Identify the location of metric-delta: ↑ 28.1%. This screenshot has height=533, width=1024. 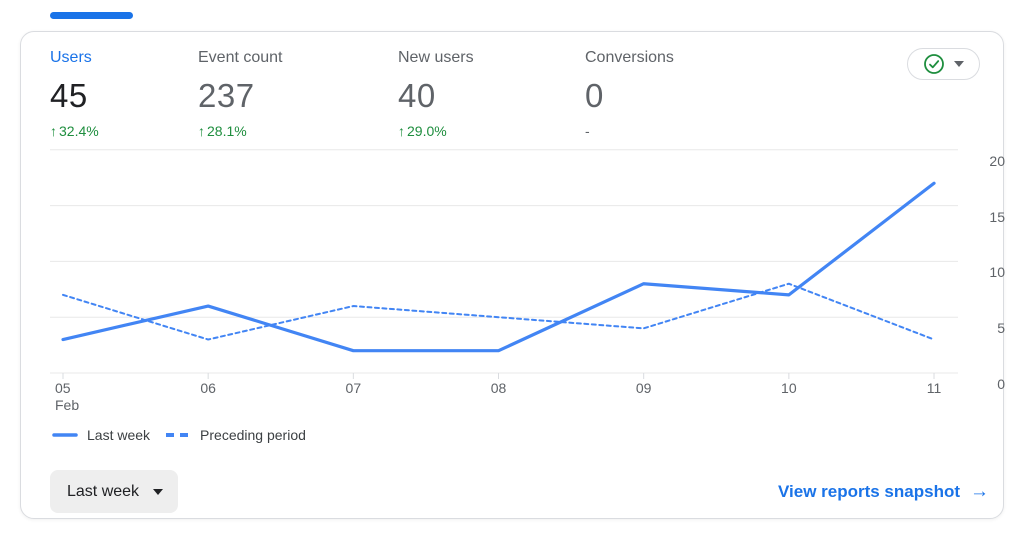
(240, 131).